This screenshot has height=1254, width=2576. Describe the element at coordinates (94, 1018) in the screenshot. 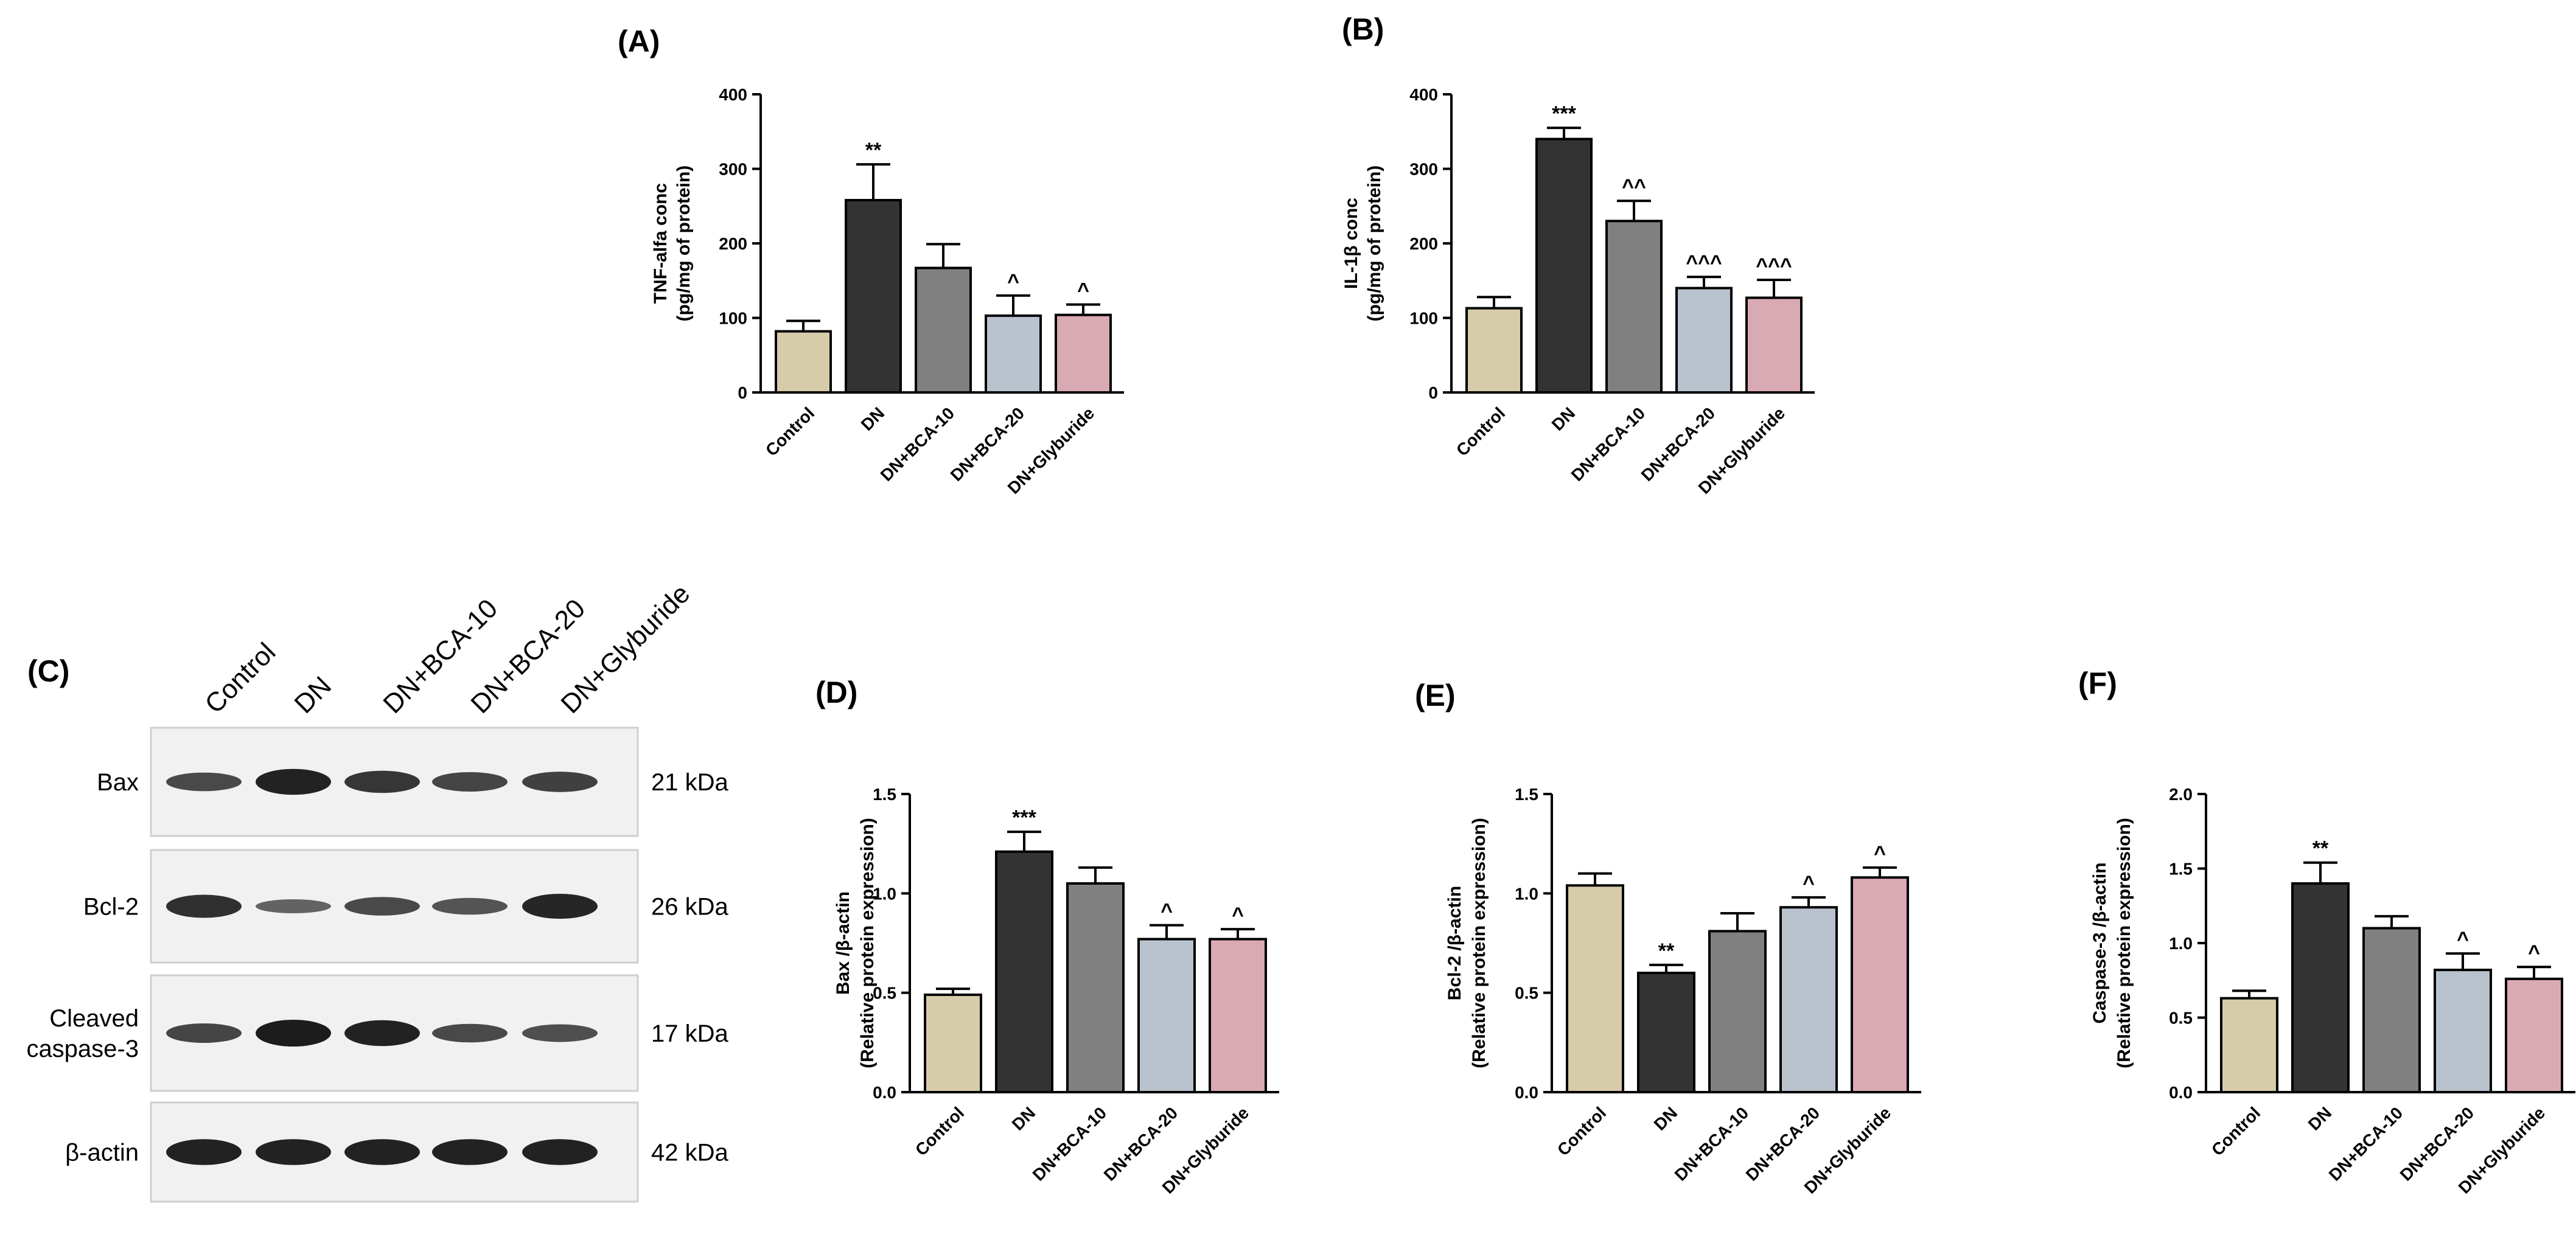

I see `protein-label: Cleaved` at that location.